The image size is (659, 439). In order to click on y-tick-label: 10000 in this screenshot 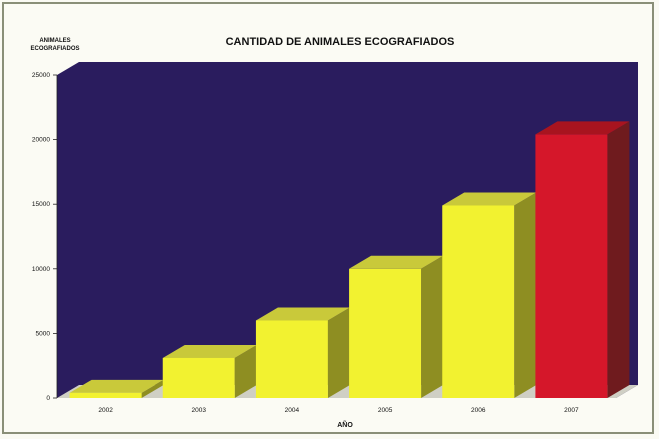, I will do `click(41, 269)`.